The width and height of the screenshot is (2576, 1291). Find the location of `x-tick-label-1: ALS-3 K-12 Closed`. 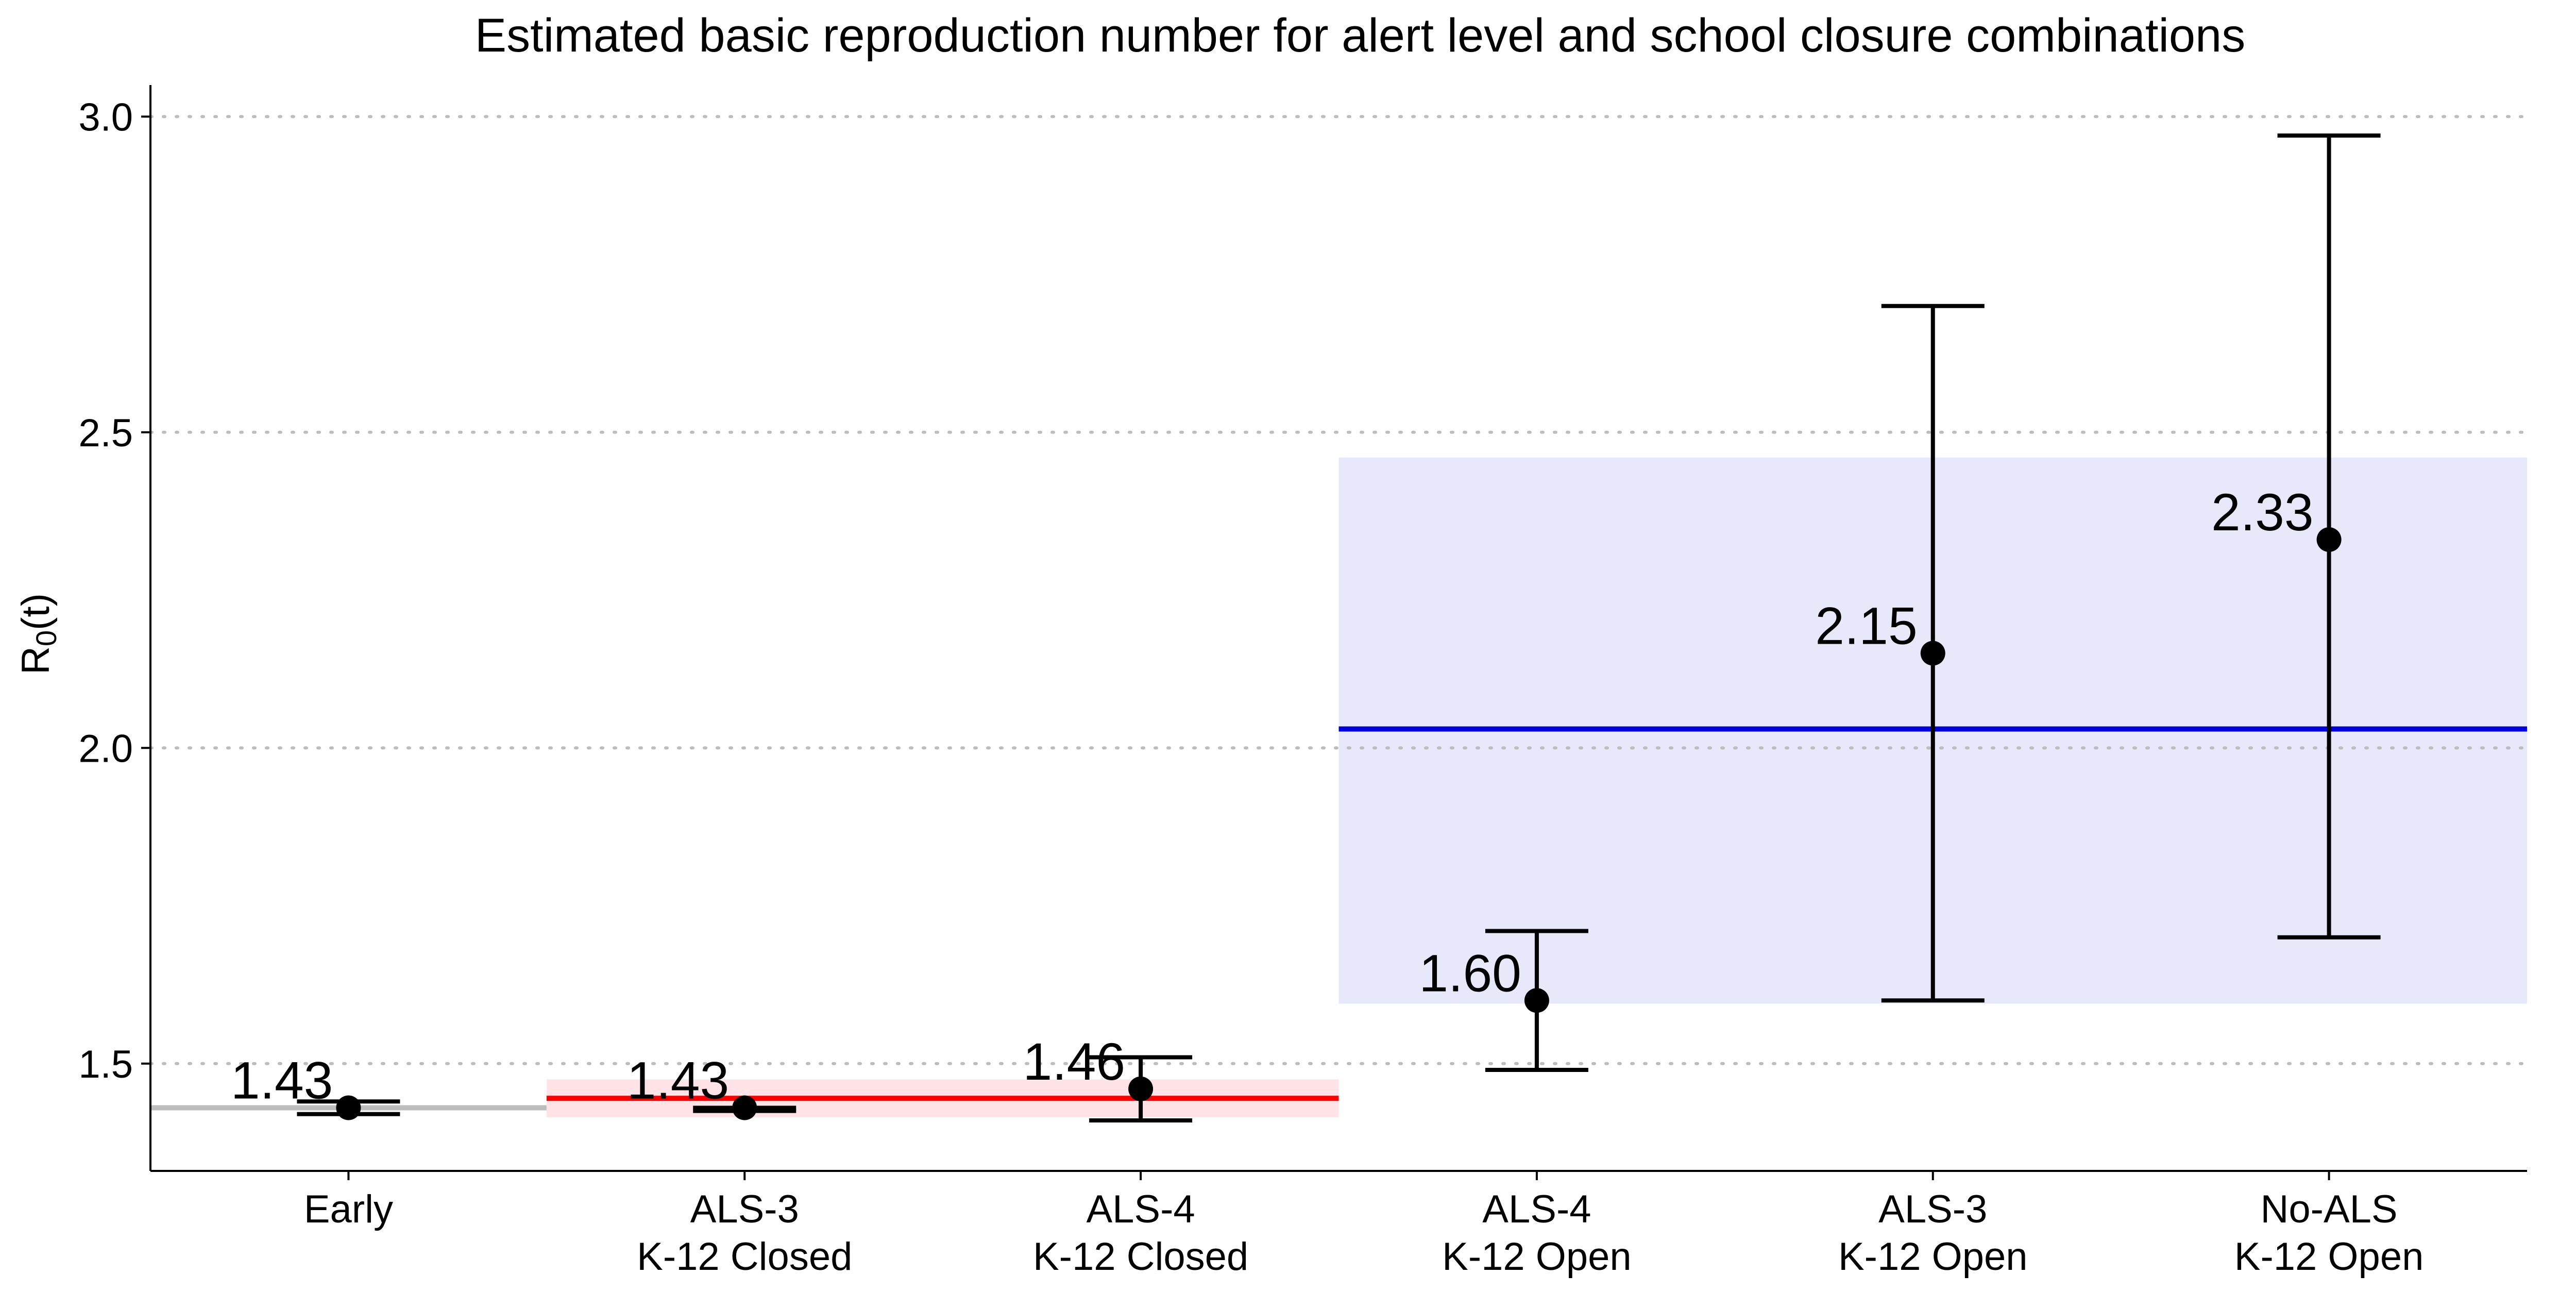

x-tick-label-1: ALS-3 K-12 Closed is located at coordinates (744, 1233).